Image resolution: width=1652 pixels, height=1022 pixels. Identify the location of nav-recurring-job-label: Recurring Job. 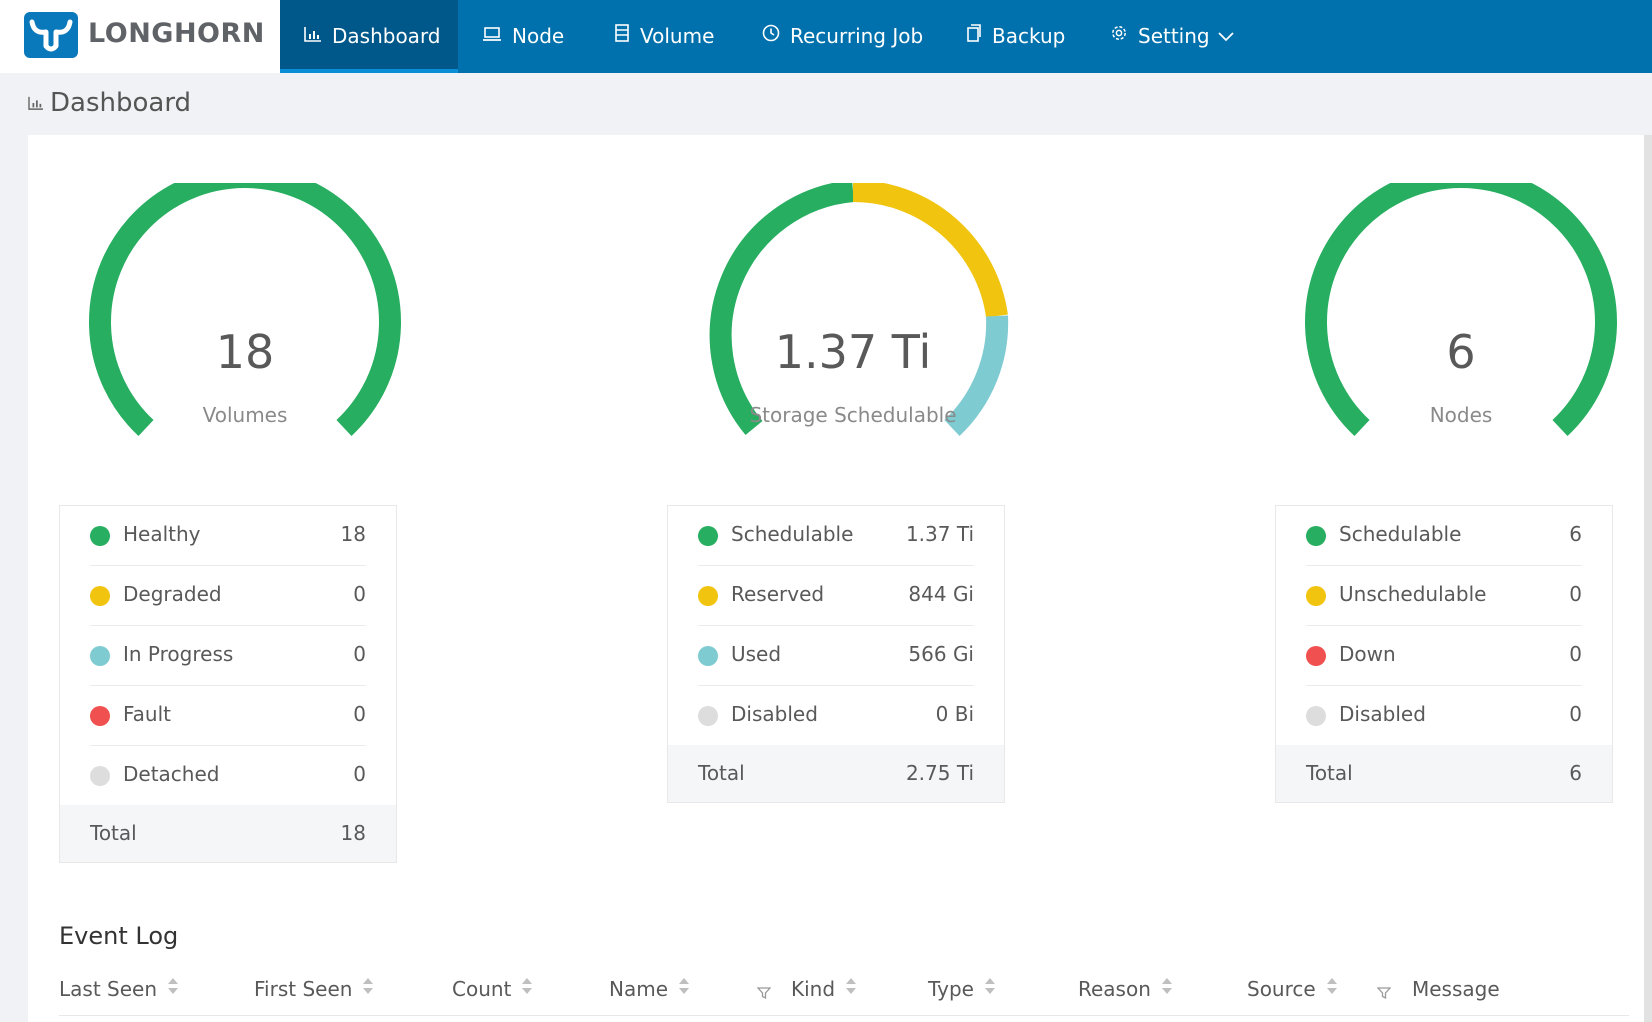
(857, 36).